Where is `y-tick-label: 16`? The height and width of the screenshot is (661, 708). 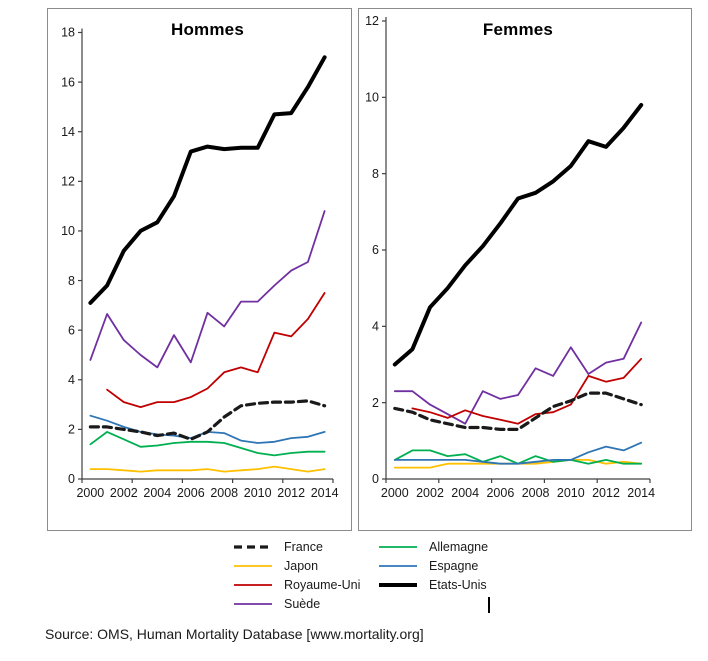
y-tick-label: 16 is located at coordinates (68, 82).